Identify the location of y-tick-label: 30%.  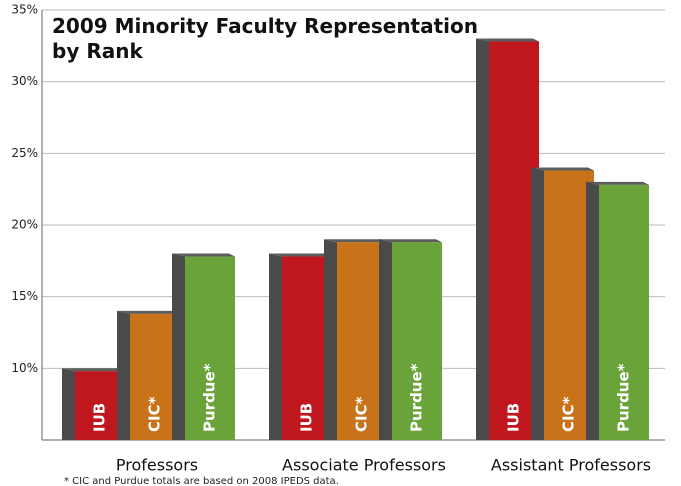
(24, 81).